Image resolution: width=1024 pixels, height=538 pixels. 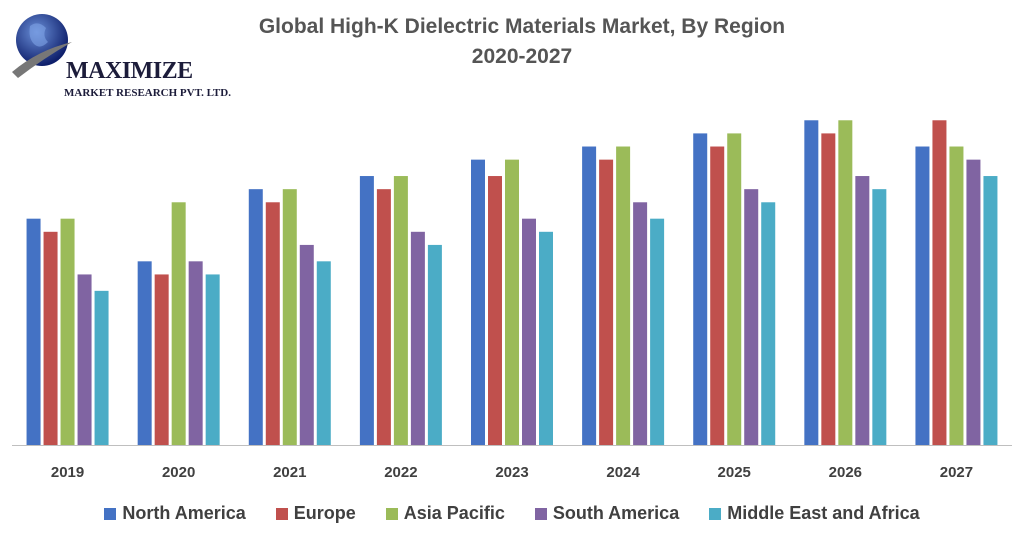 I want to click on legend-item: Asia Pacific, so click(x=445, y=513).